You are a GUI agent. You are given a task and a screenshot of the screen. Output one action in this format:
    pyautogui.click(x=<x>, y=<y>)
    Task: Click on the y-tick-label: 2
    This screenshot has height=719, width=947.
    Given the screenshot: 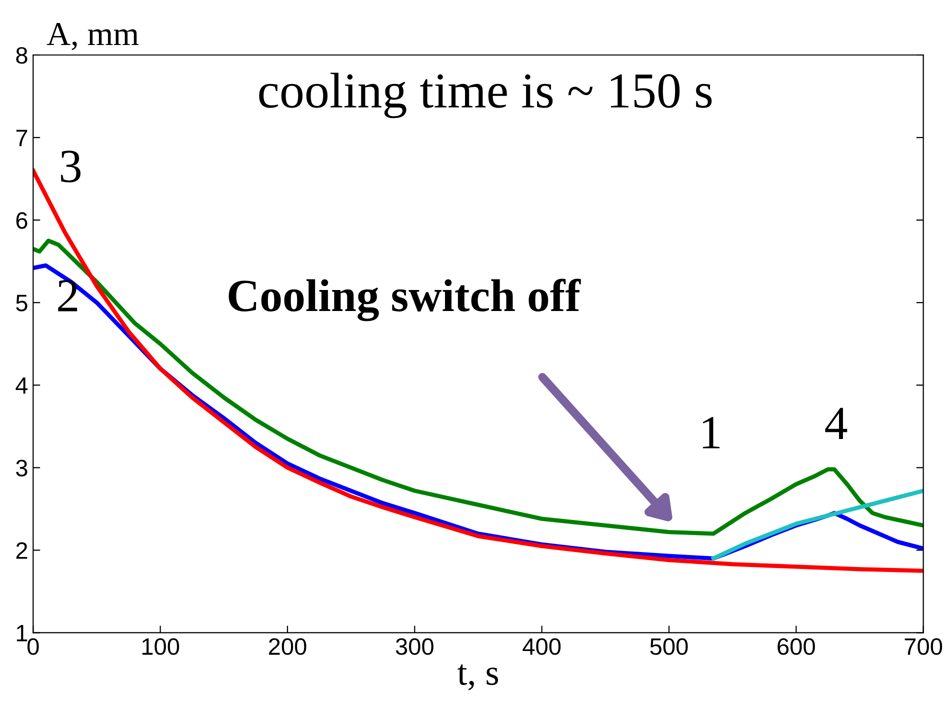 What is the action you would take?
    pyautogui.click(x=22, y=550)
    